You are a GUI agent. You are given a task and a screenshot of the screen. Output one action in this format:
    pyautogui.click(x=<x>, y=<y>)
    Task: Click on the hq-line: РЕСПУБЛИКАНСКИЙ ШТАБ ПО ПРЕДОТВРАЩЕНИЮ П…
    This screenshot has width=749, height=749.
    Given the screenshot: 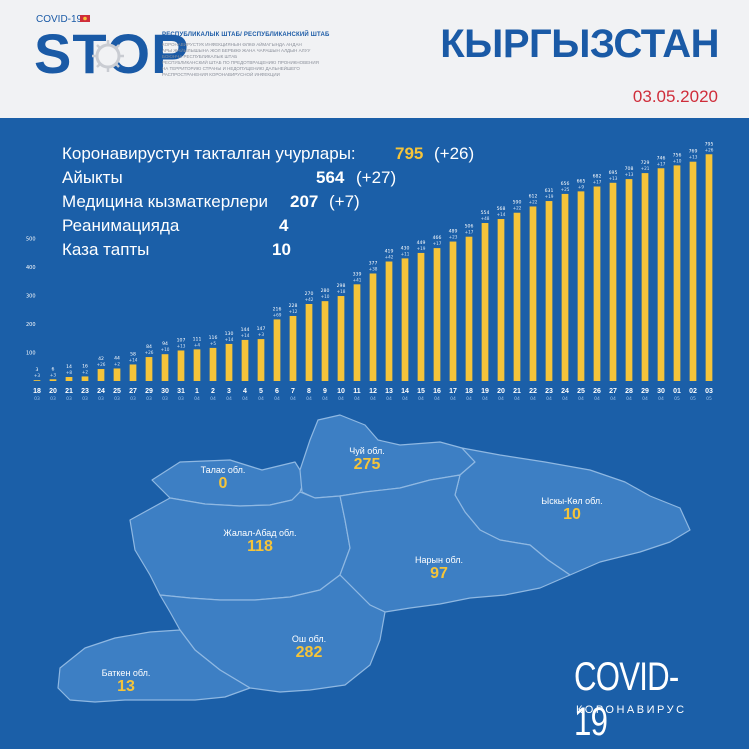 What is the action you would take?
    pyautogui.click(x=240, y=62)
    